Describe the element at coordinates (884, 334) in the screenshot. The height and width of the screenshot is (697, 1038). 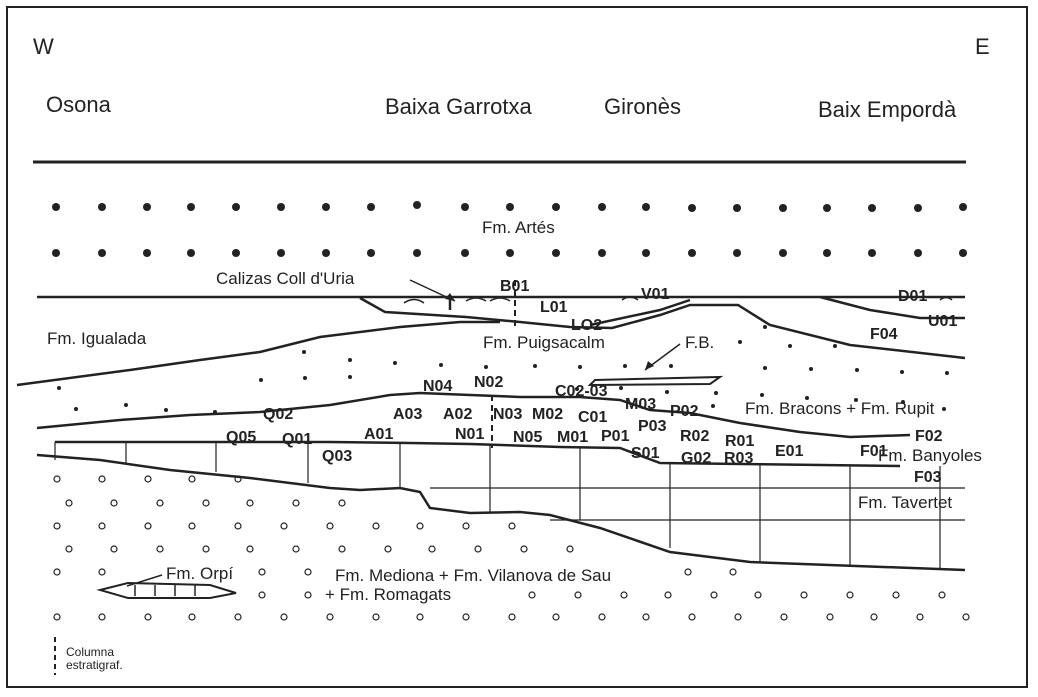
I see `code-f04: F04` at that location.